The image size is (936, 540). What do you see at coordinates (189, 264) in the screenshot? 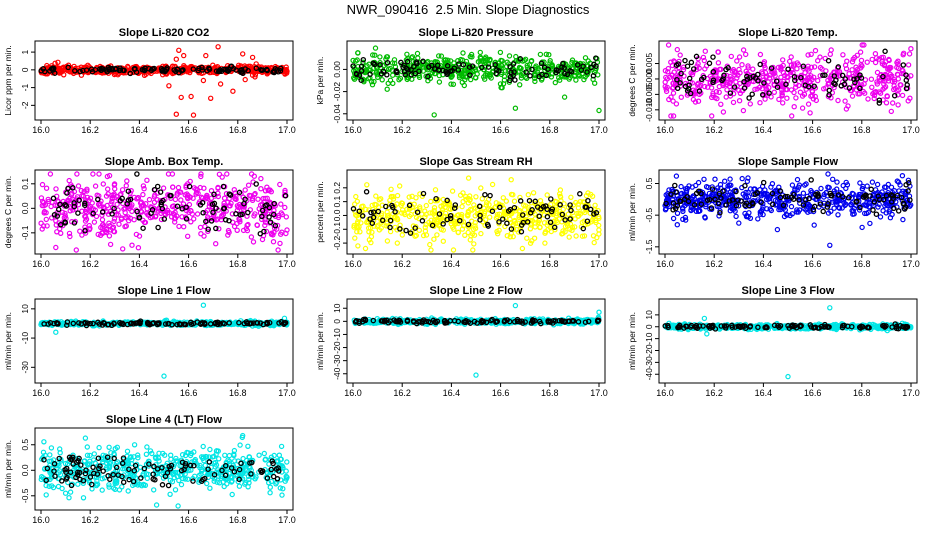
I see `x-tick-label: 16.6` at bounding box center [189, 264].